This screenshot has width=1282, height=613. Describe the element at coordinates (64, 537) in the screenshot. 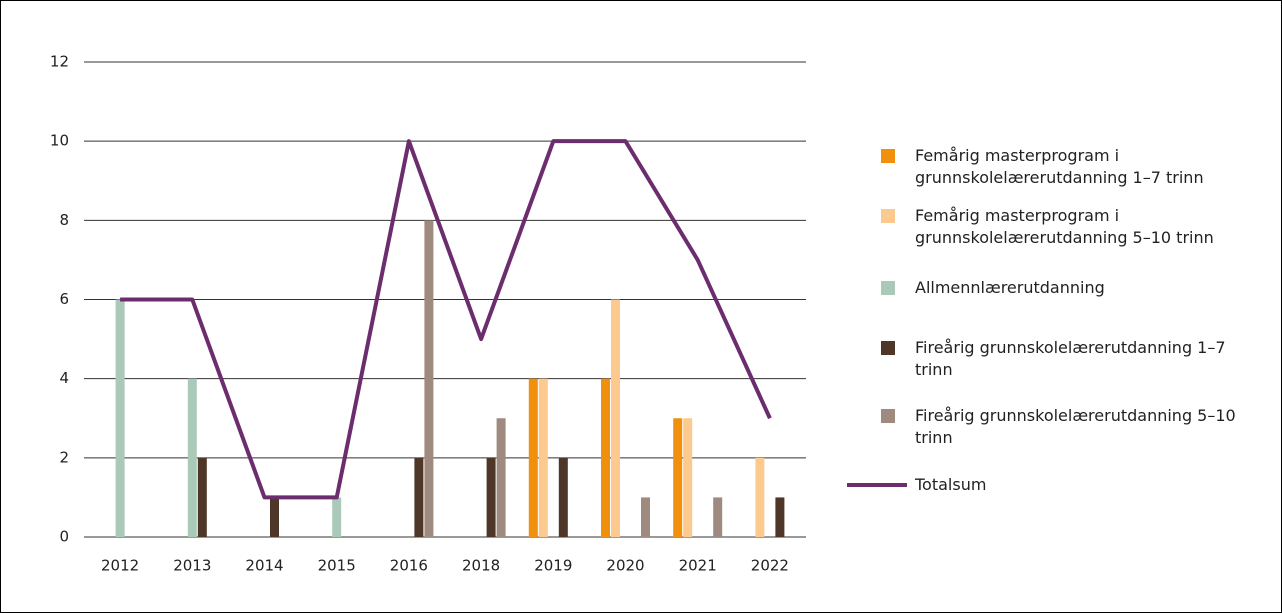

I see `y-tick-label: 0` at that location.